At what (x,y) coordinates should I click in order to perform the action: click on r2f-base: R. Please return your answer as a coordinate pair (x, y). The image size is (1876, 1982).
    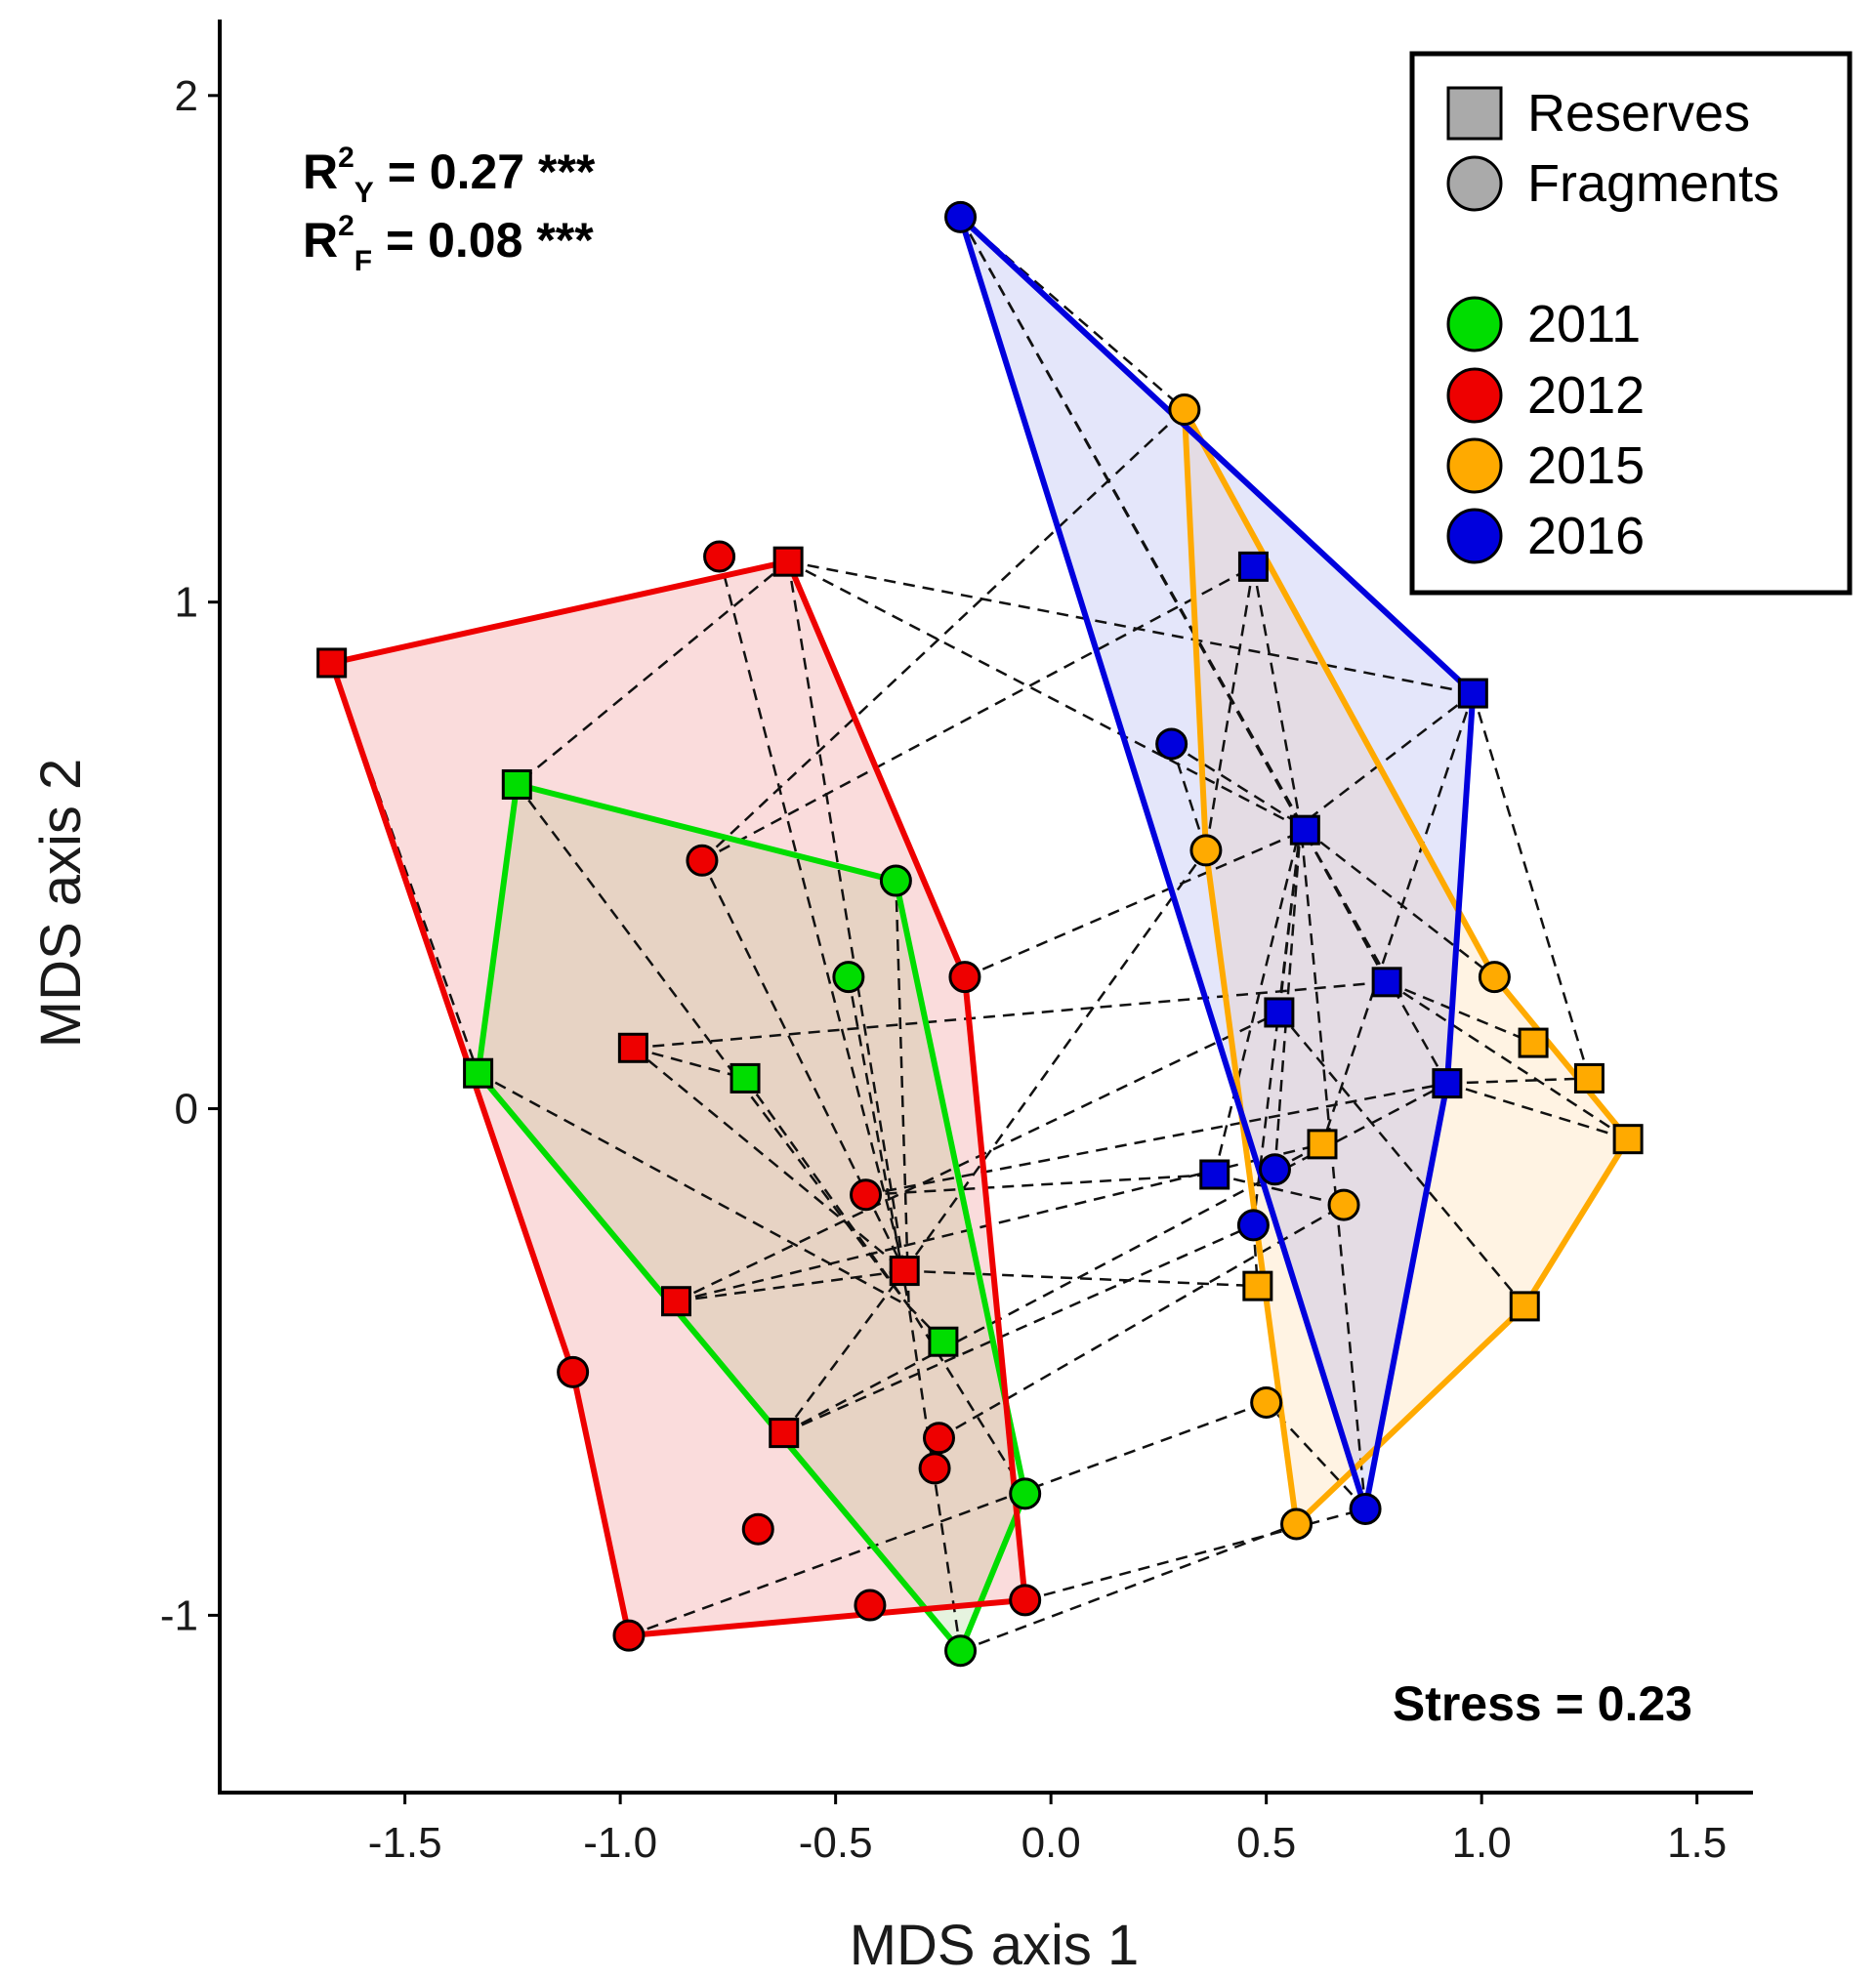
    Looking at the image, I should click on (321, 241).